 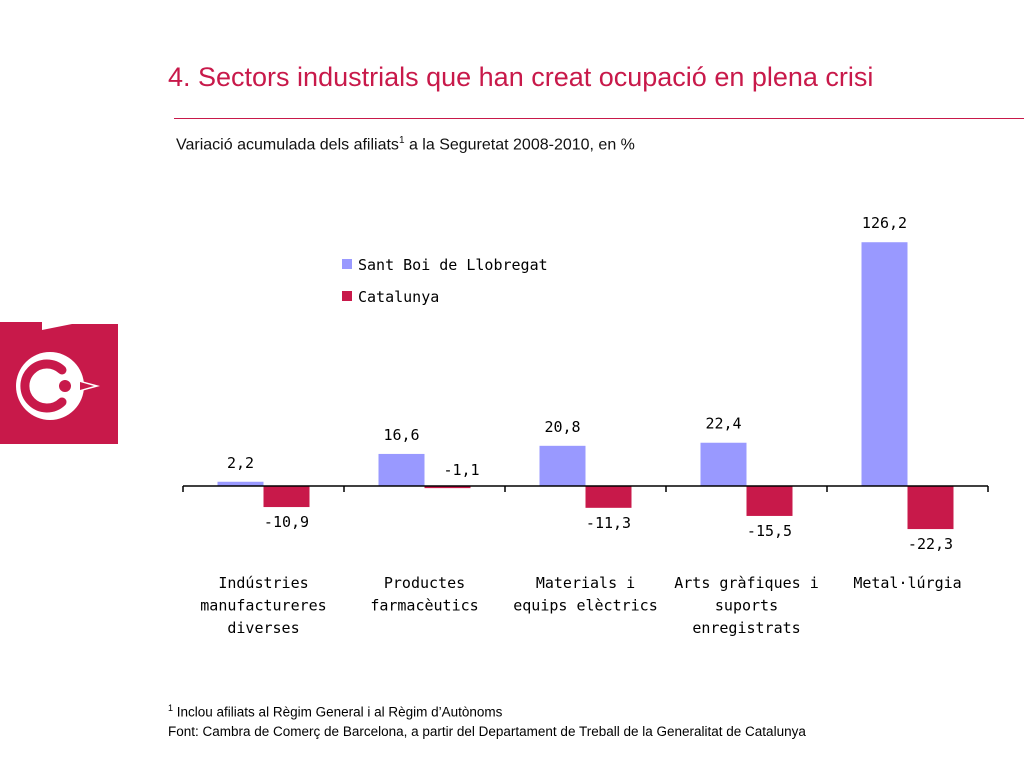 I want to click on data-label-catalunya-2: -11,3, so click(x=608, y=523).